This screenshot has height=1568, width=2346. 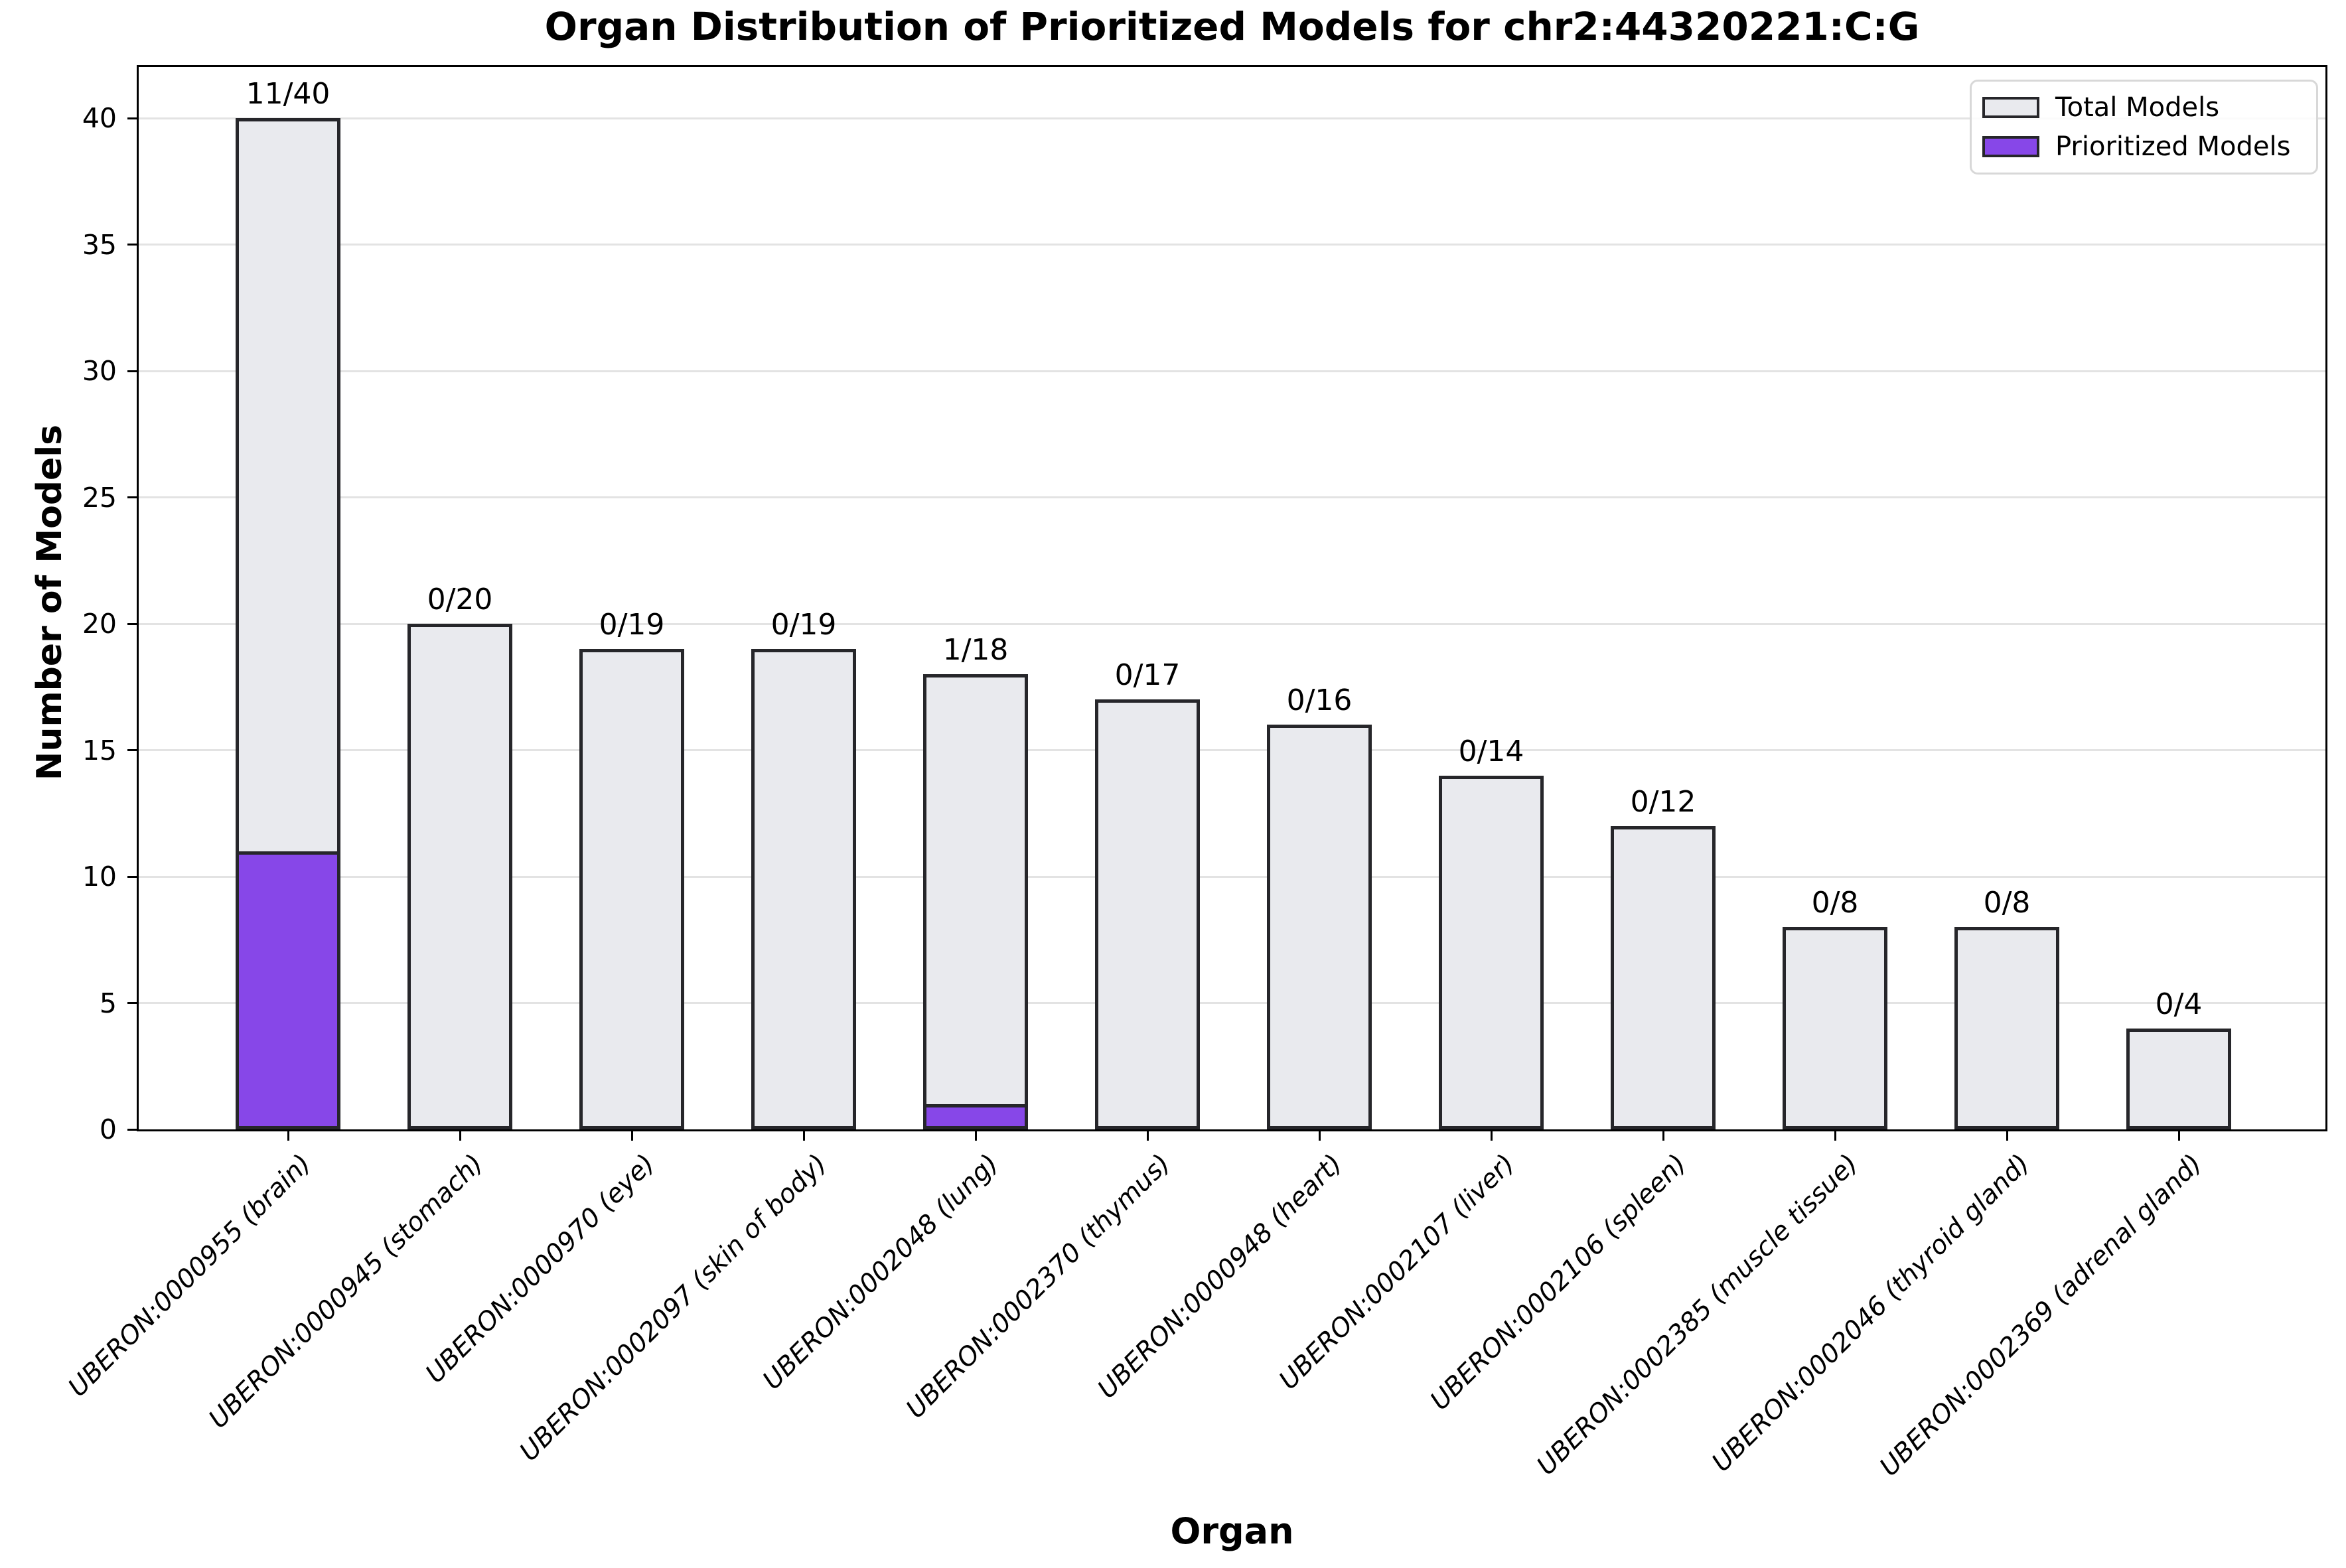 What do you see at coordinates (632, 625) in the screenshot?
I see `bar-annotation-2: 0/19` at bounding box center [632, 625].